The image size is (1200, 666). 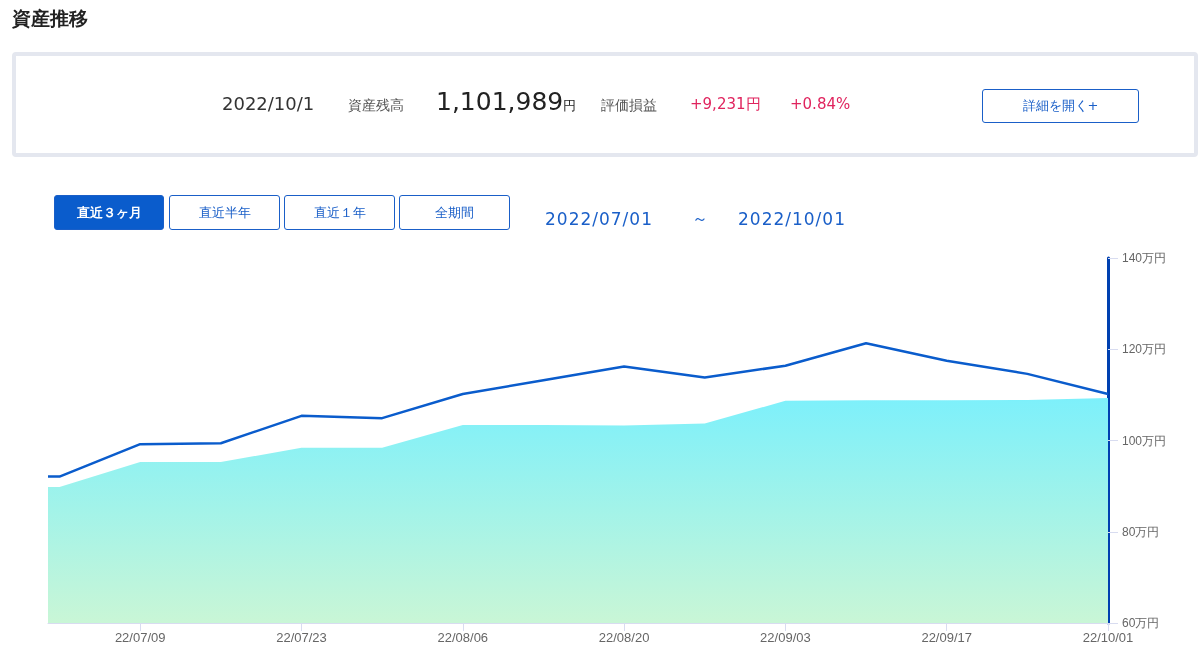 What do you see at coordinates (725, 104) in the screenshot?
I see `text: +9,231円` at bounding box center [725, 104].